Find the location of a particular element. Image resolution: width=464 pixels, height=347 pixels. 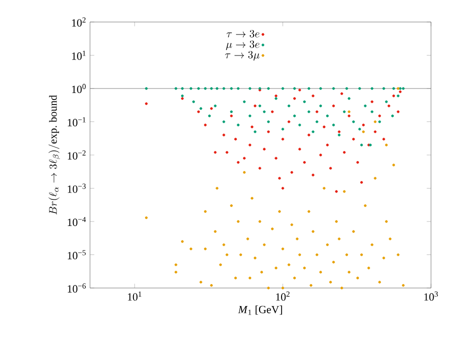

x-tick-label: 10$^{2}$ is located at coordinates (283, 296).